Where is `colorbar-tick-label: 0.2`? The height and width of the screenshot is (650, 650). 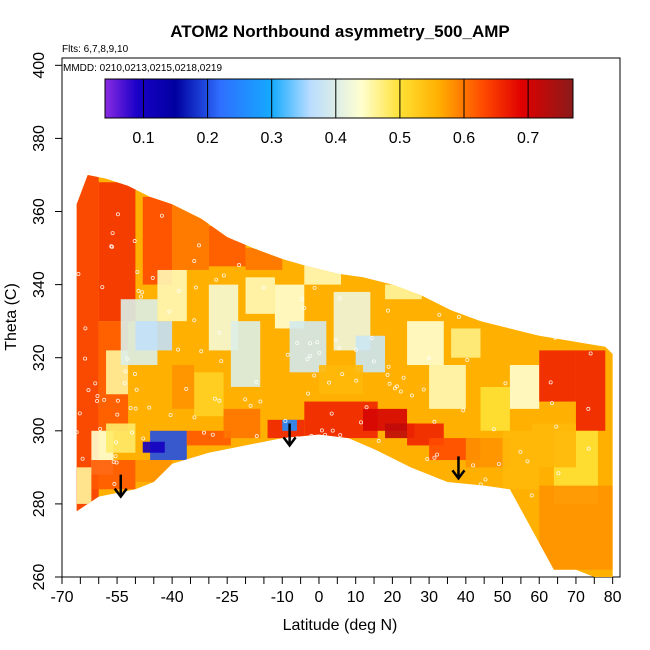 colorbar-tick-label: 0.2 is located at coordinates (207, 138).